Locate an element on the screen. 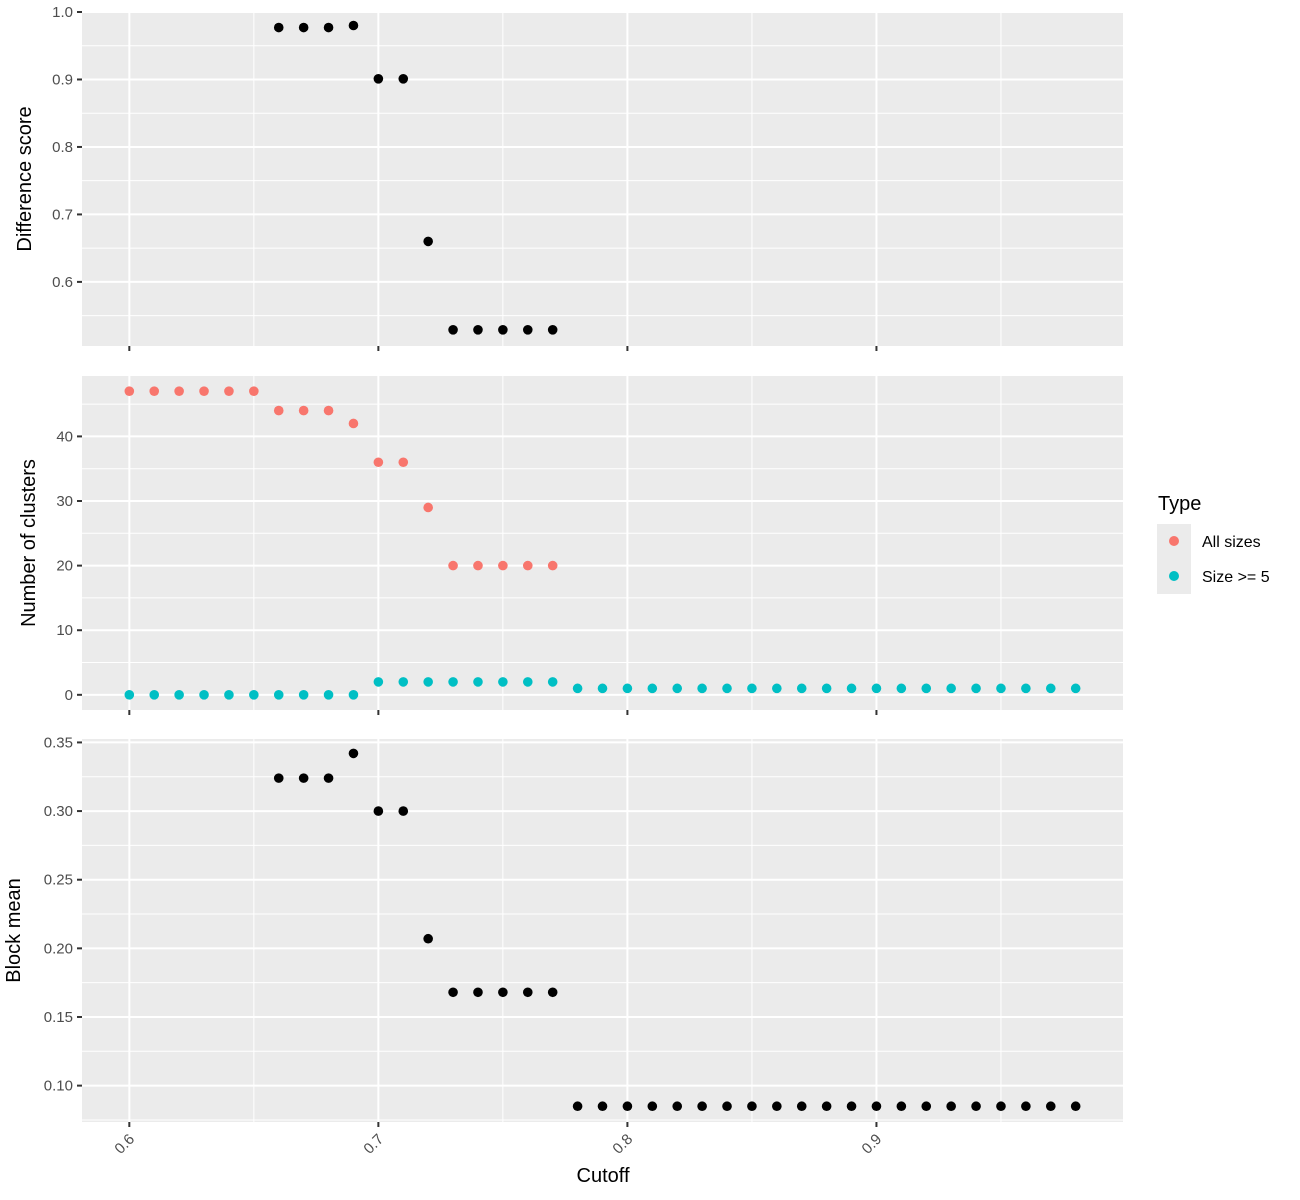  x-tick-label: 0.8 is located at coordinates (622, 1144).